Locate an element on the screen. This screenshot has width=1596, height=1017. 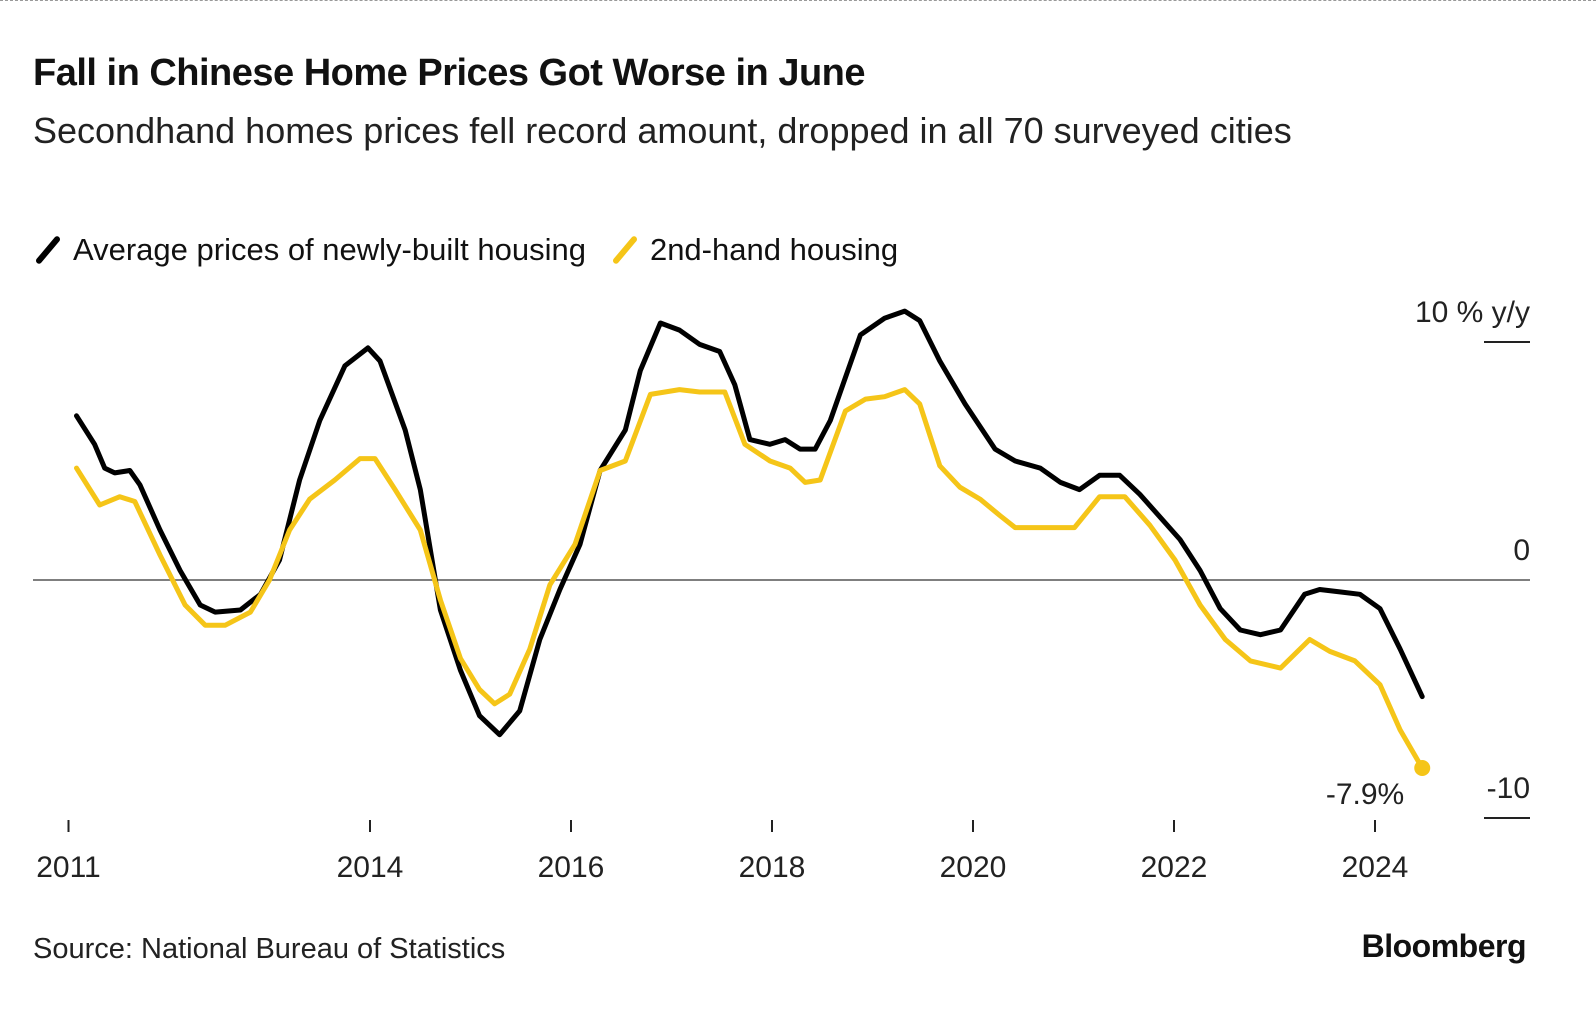
legend-label-new-housing: Average prices of newly-built housing is located at coordinates (329, 249).